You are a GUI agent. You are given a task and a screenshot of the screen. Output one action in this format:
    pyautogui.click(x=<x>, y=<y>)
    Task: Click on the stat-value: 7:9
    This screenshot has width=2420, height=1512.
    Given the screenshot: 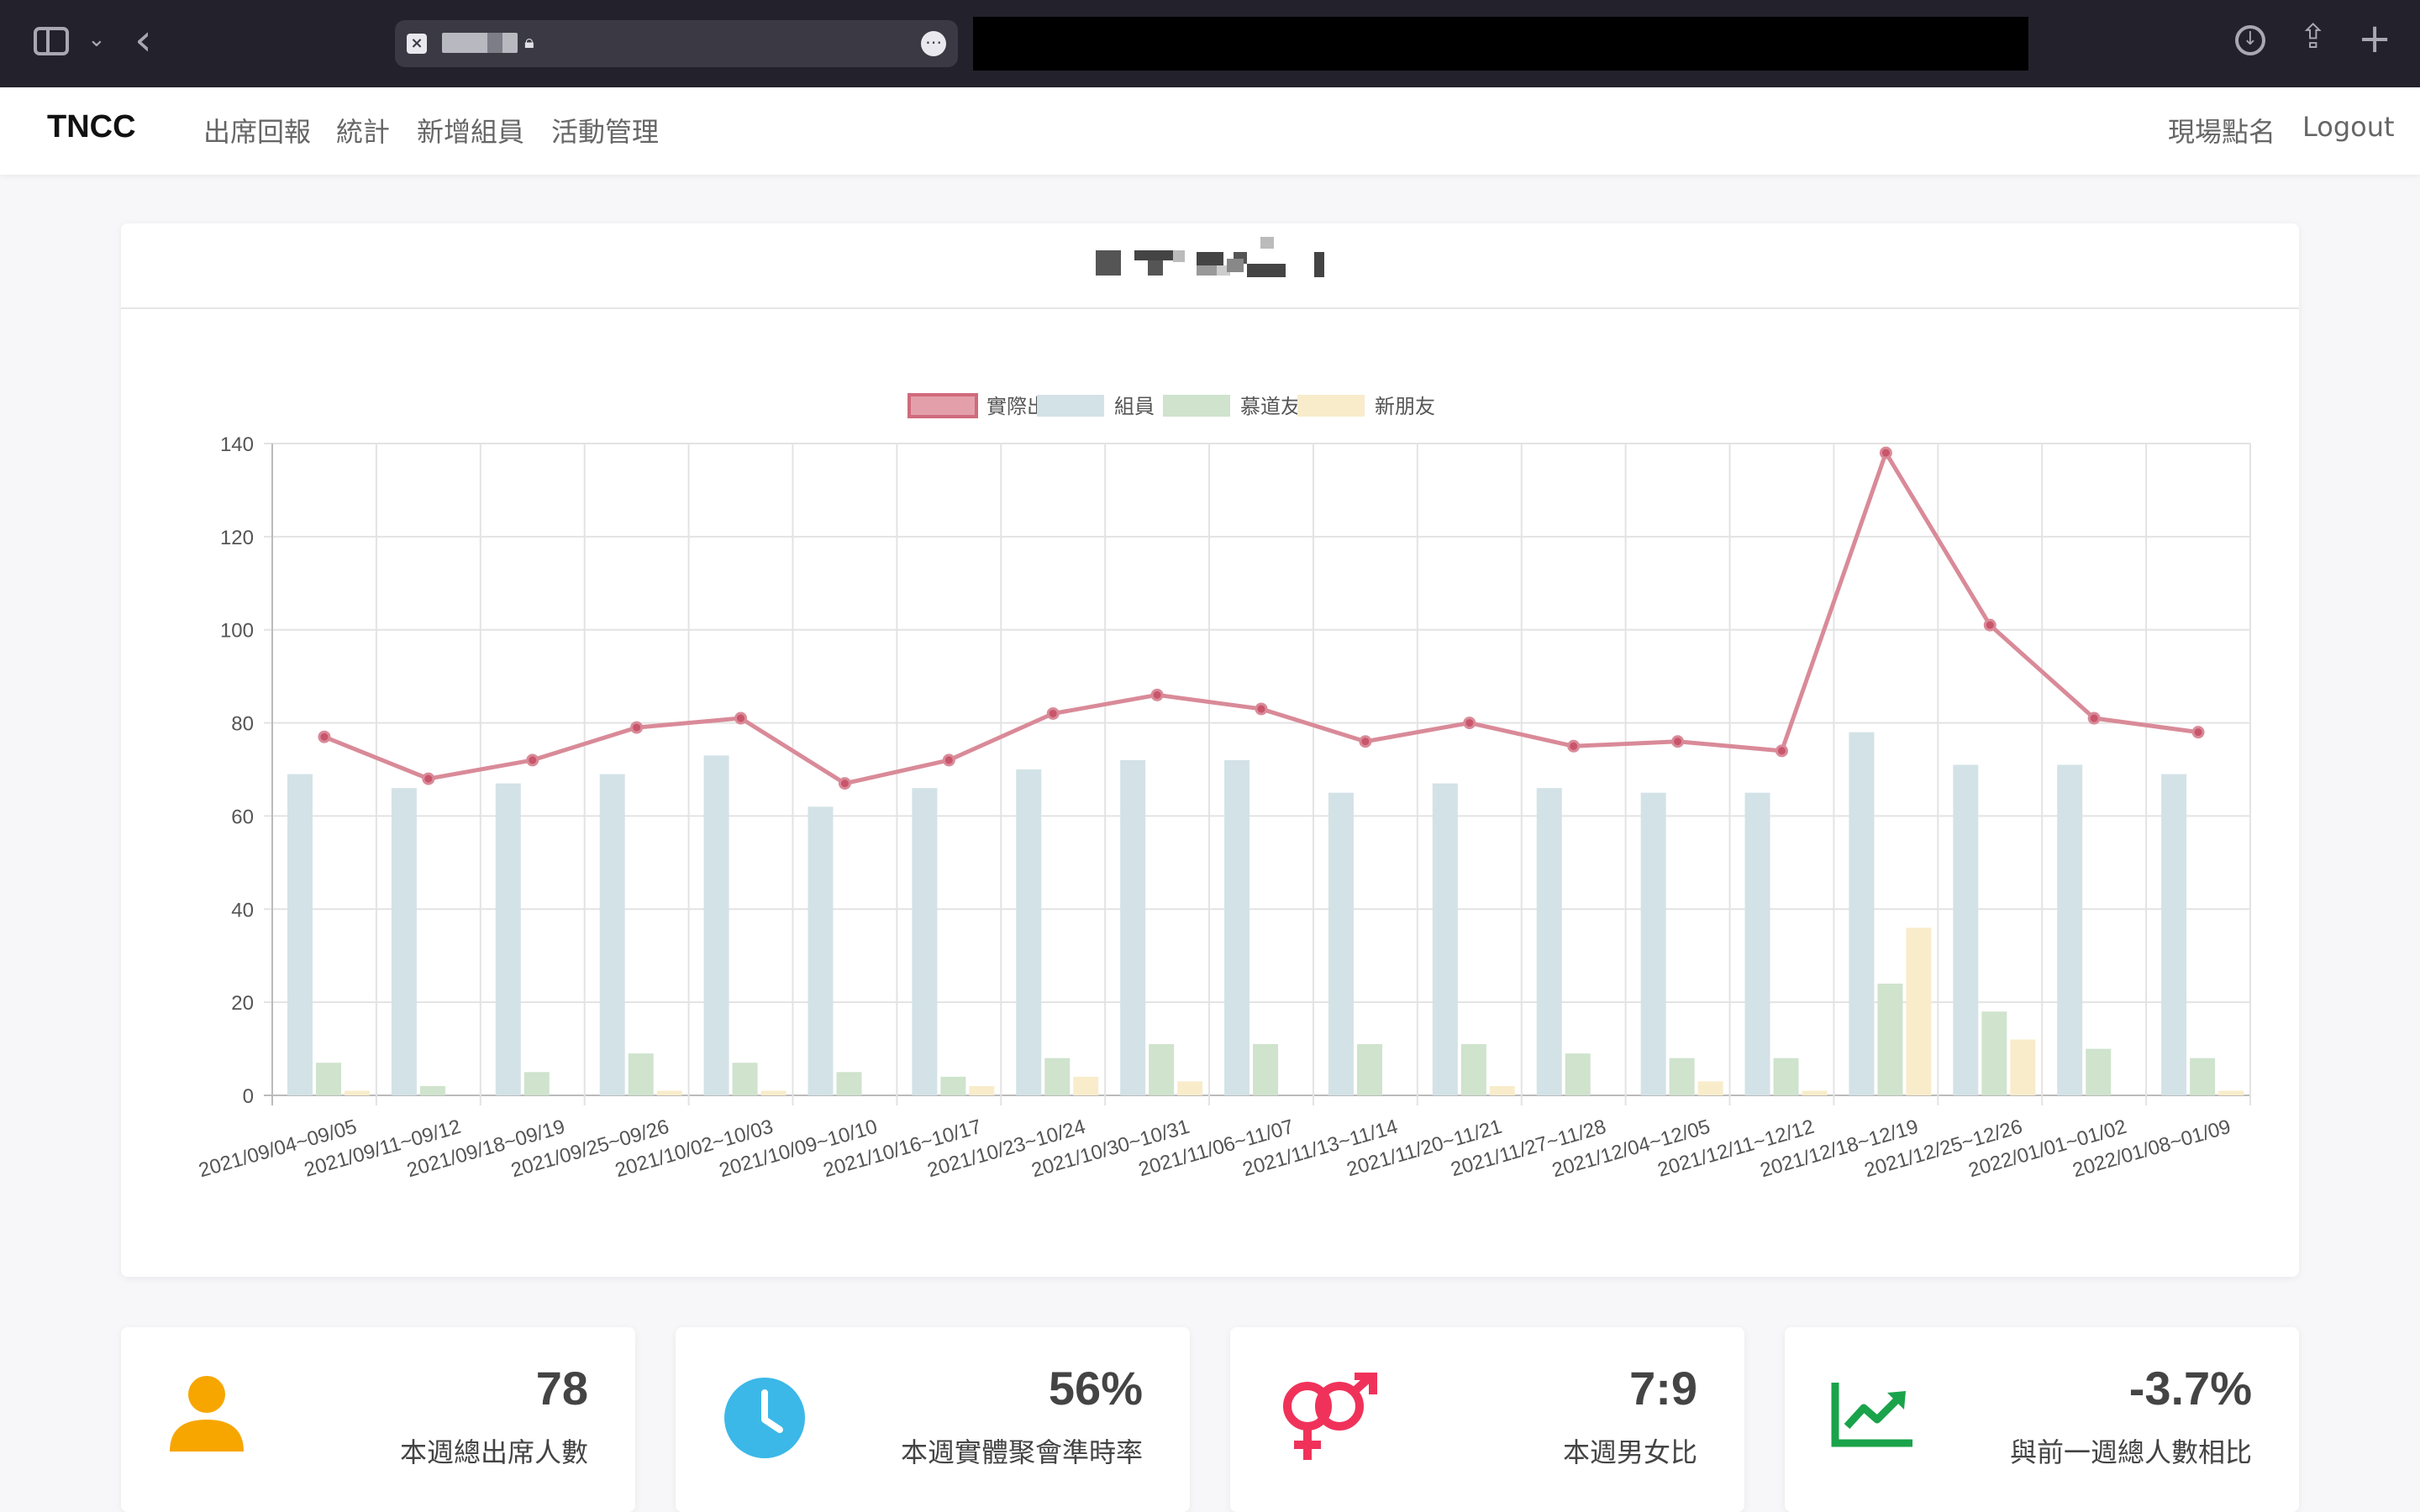 What is the action you would take?
    pyautogui.click(x=1663, y=1388)
    